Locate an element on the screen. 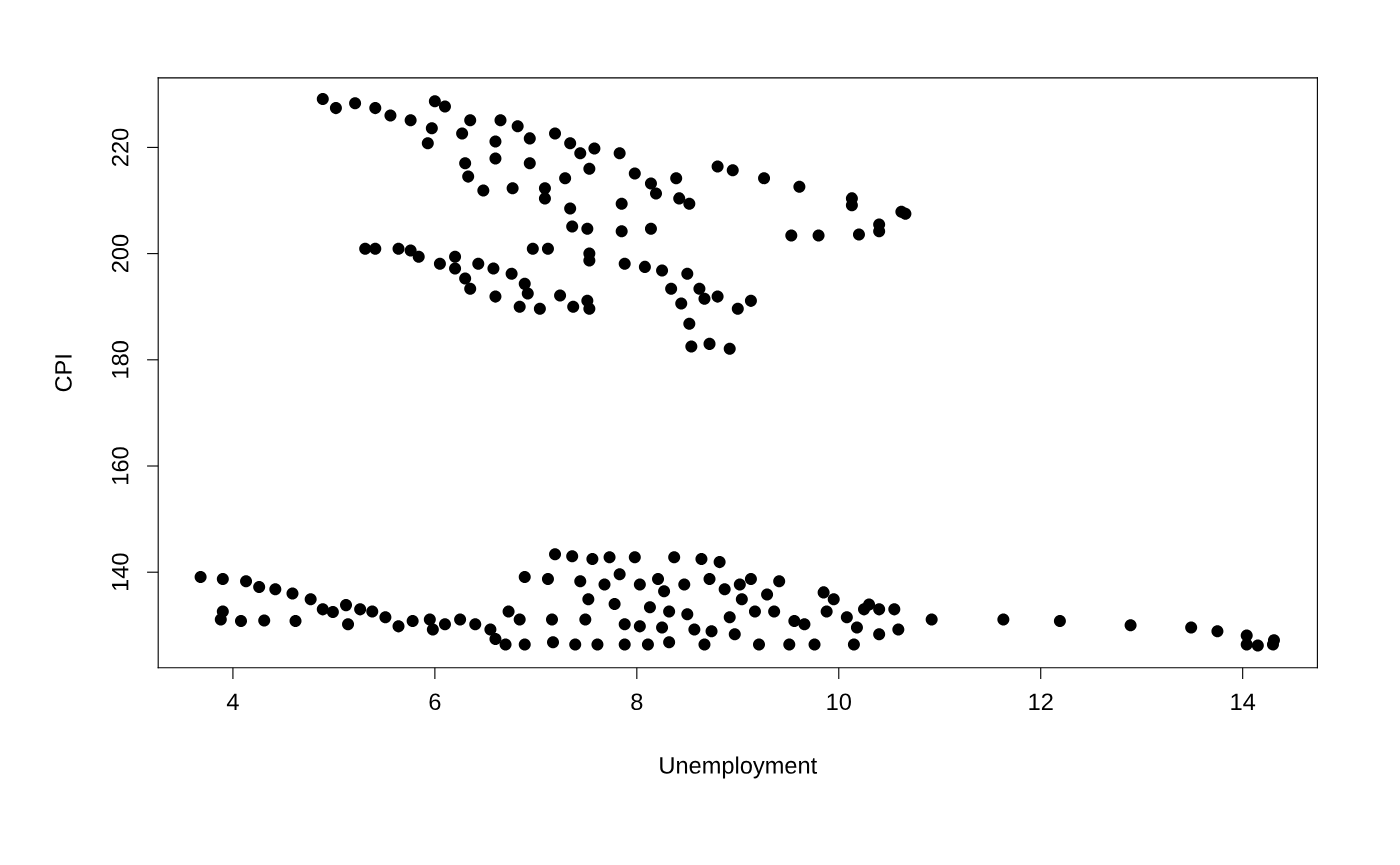 The width and height of the screenshot is (1400, 865). x-axis-title: Unemployment is located at coordinates (739, 767).